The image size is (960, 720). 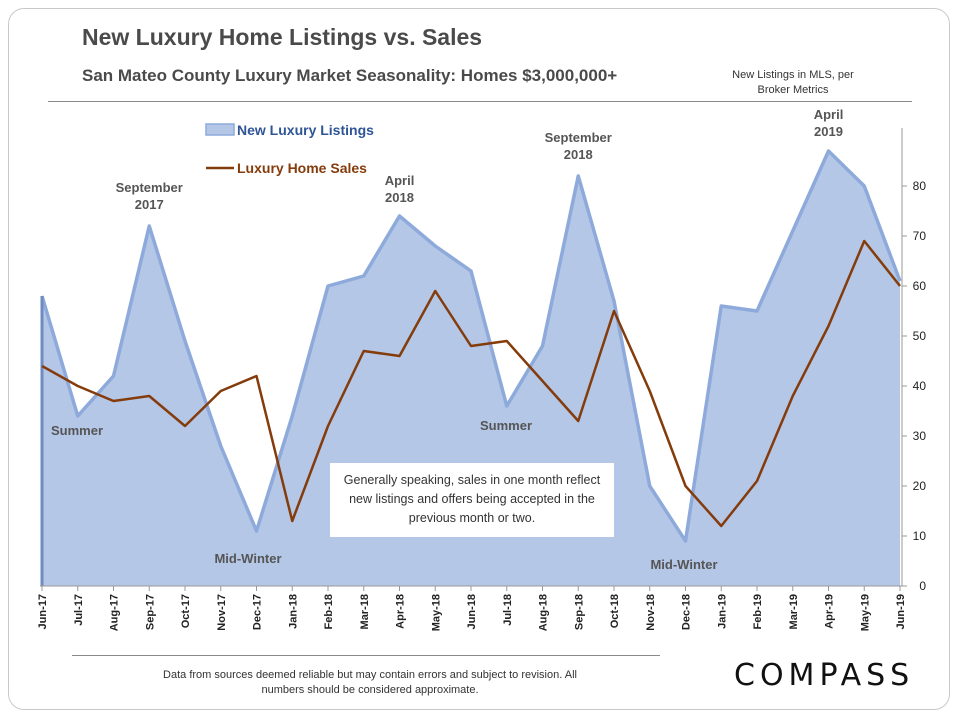 What do you see at coordinates (150, 612) in the screenshot?
I see `x-tick-label: Sep-17` at bounding box center [150, 612].